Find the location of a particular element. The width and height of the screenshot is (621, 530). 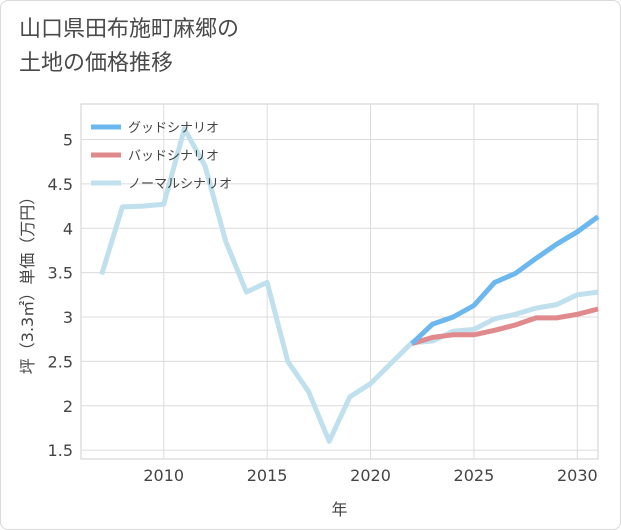

chart-title-line2: 土地の価格推移 is located at coordinates (96, 63).